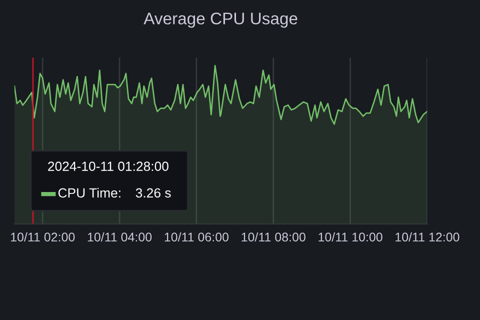 This screenshot has height=320, width=480. I want to click on x-tick-label: 10/11 06:00, so click(196, 237).